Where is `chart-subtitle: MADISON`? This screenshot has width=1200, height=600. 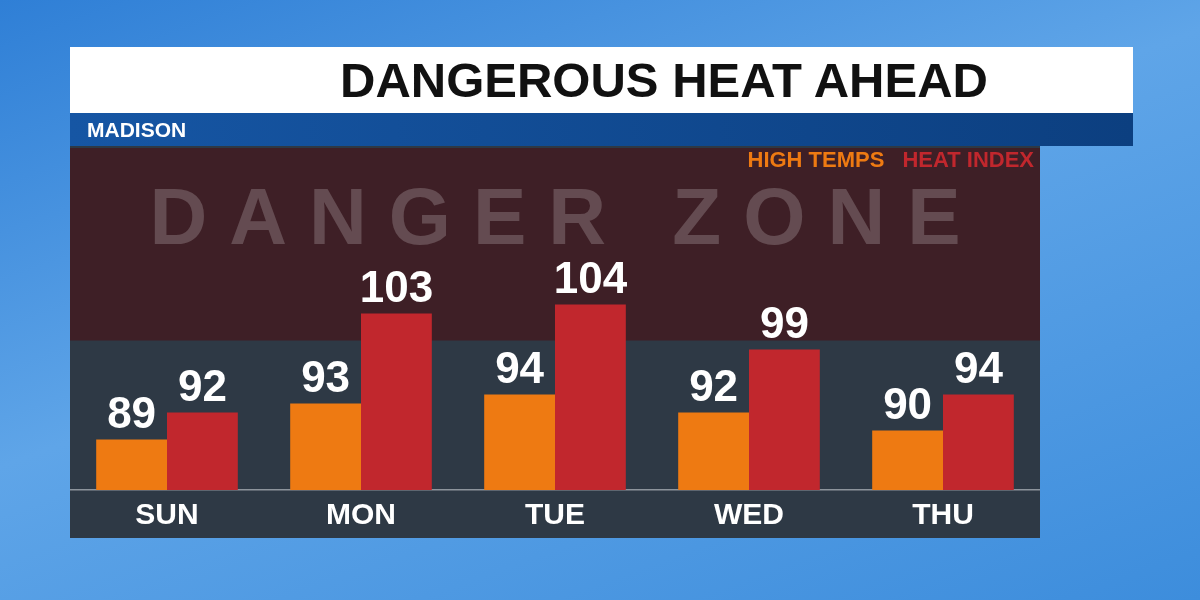 chart-subtitle: MADISON is located at coordinates (137, 130).